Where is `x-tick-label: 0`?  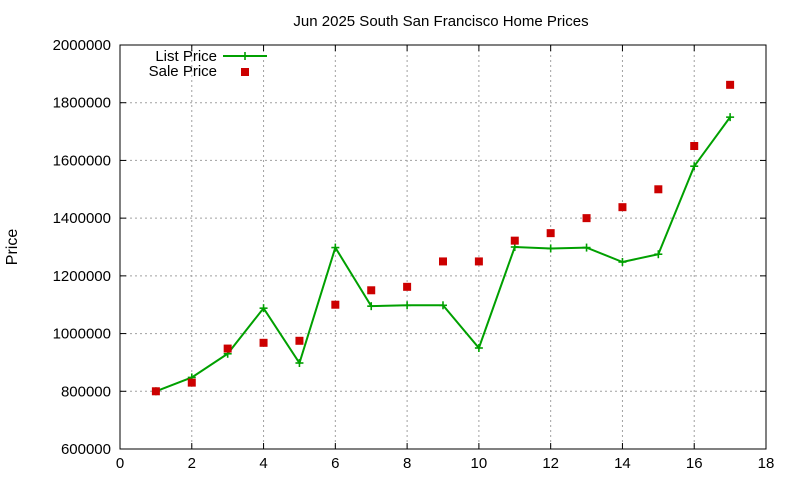 x-tick-label: 0 is located at coordinates (120, 463).